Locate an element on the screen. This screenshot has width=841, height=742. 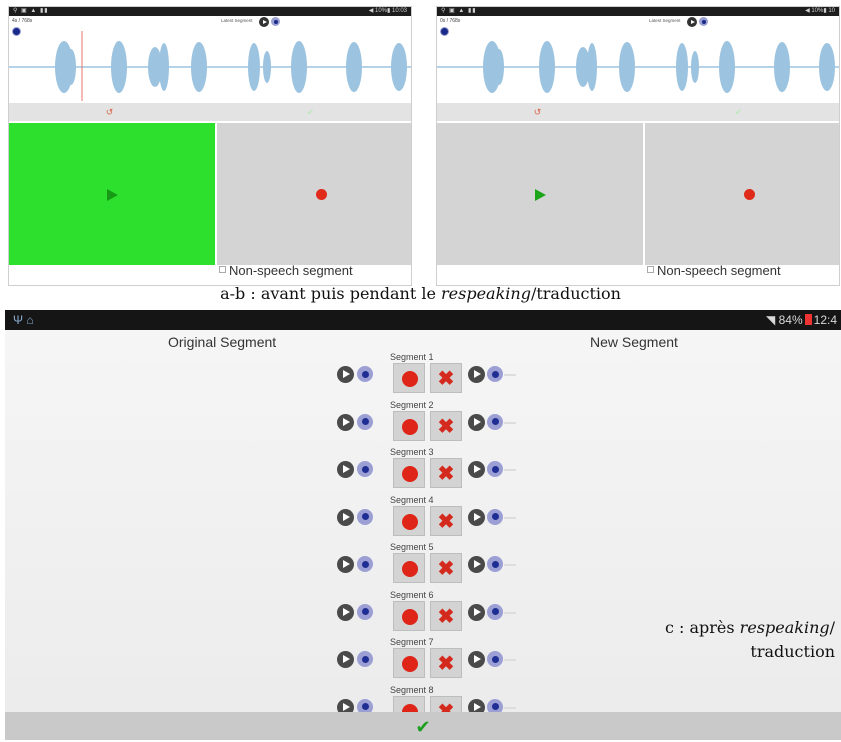
segment-row: Segment 6 ✖ is located at coordinates (423, 616).